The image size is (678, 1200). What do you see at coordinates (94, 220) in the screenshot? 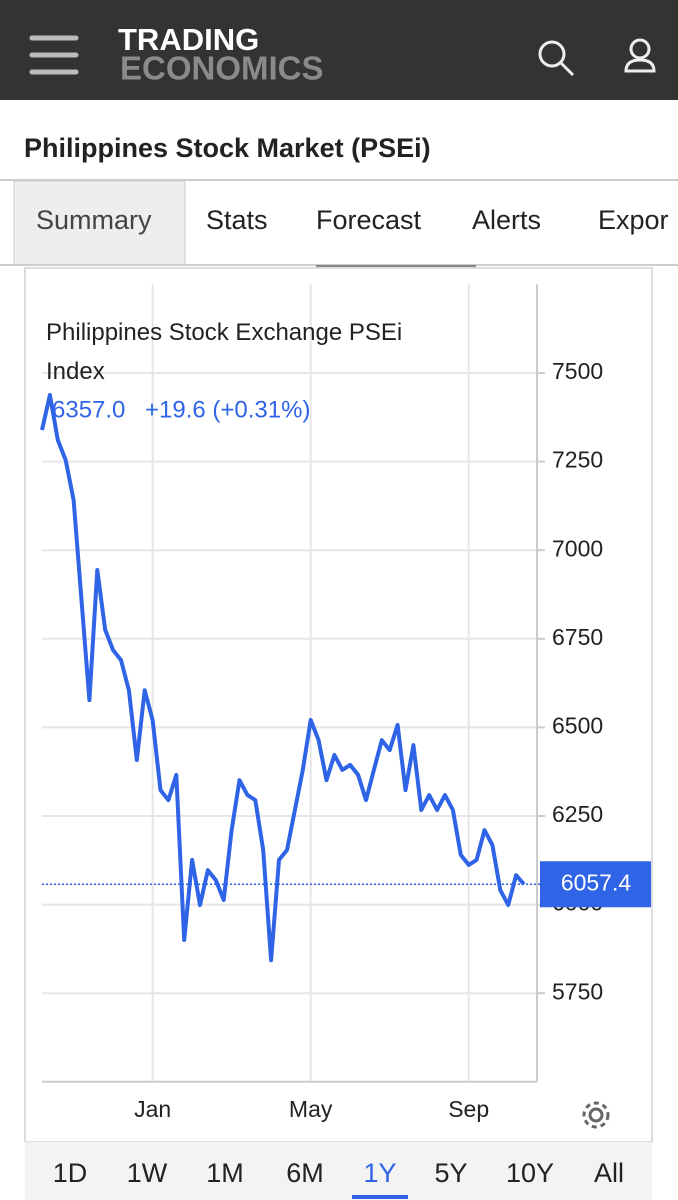
I see `tab: Summary` at bounding box center [94, 220].